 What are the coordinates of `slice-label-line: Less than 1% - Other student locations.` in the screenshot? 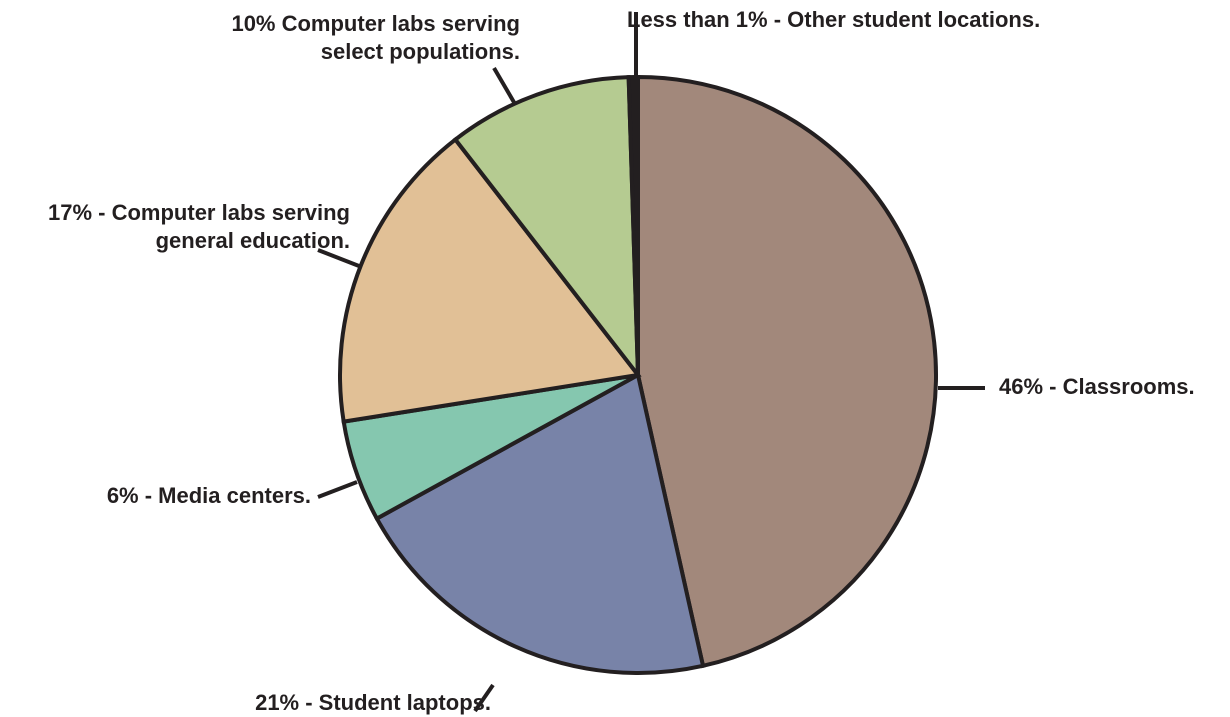 It's located at (833, 19).